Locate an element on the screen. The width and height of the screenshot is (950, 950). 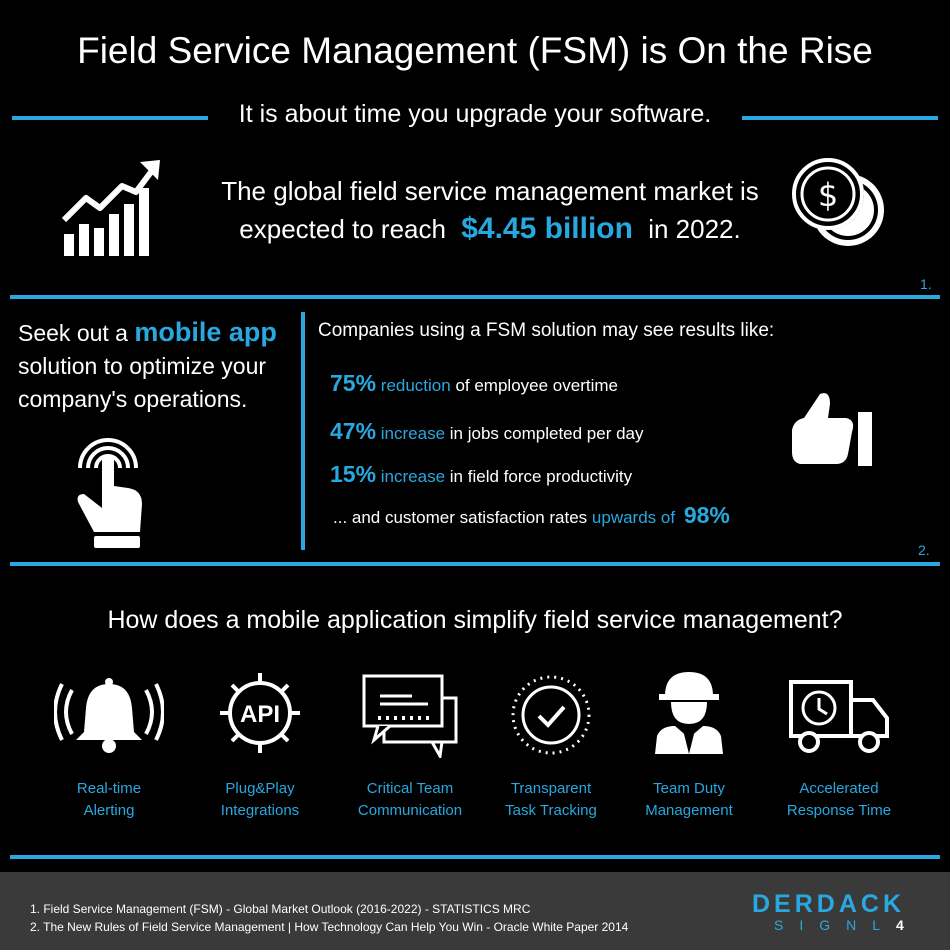
feature-label-line-2: Task Tracking is located at coordinates (551, 810).